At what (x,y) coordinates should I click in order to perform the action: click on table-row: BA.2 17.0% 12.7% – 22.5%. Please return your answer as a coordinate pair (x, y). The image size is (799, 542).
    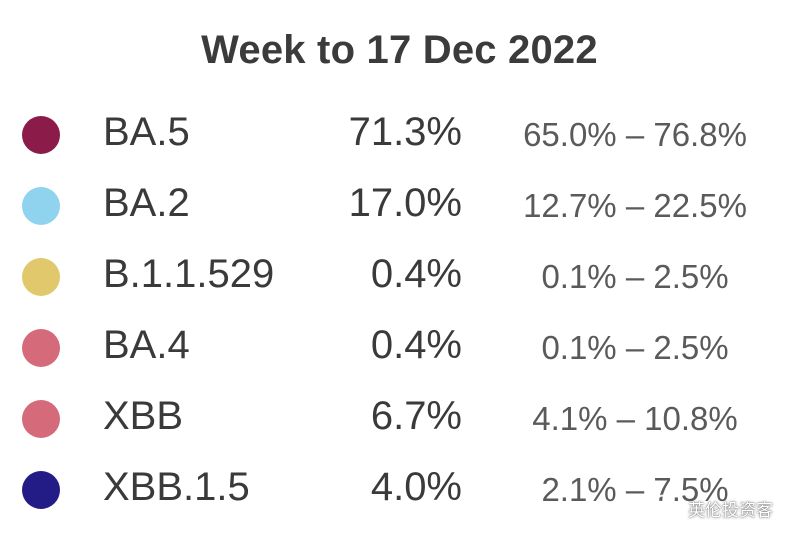
    Looking at the image, I should click on (399, 206).